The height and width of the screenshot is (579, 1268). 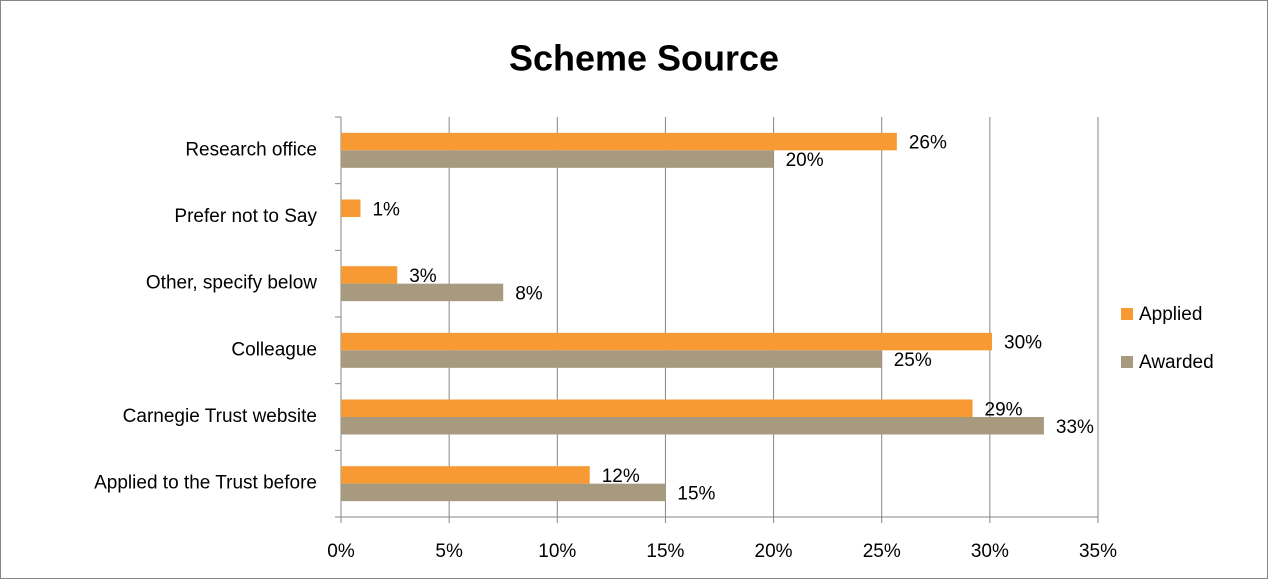 I want to click on data-label: 15%, so click(x=696, y=493).